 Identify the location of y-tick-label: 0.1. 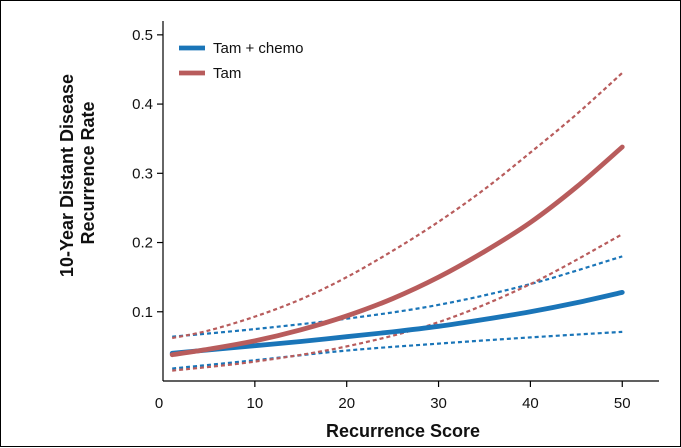
(142, 312).